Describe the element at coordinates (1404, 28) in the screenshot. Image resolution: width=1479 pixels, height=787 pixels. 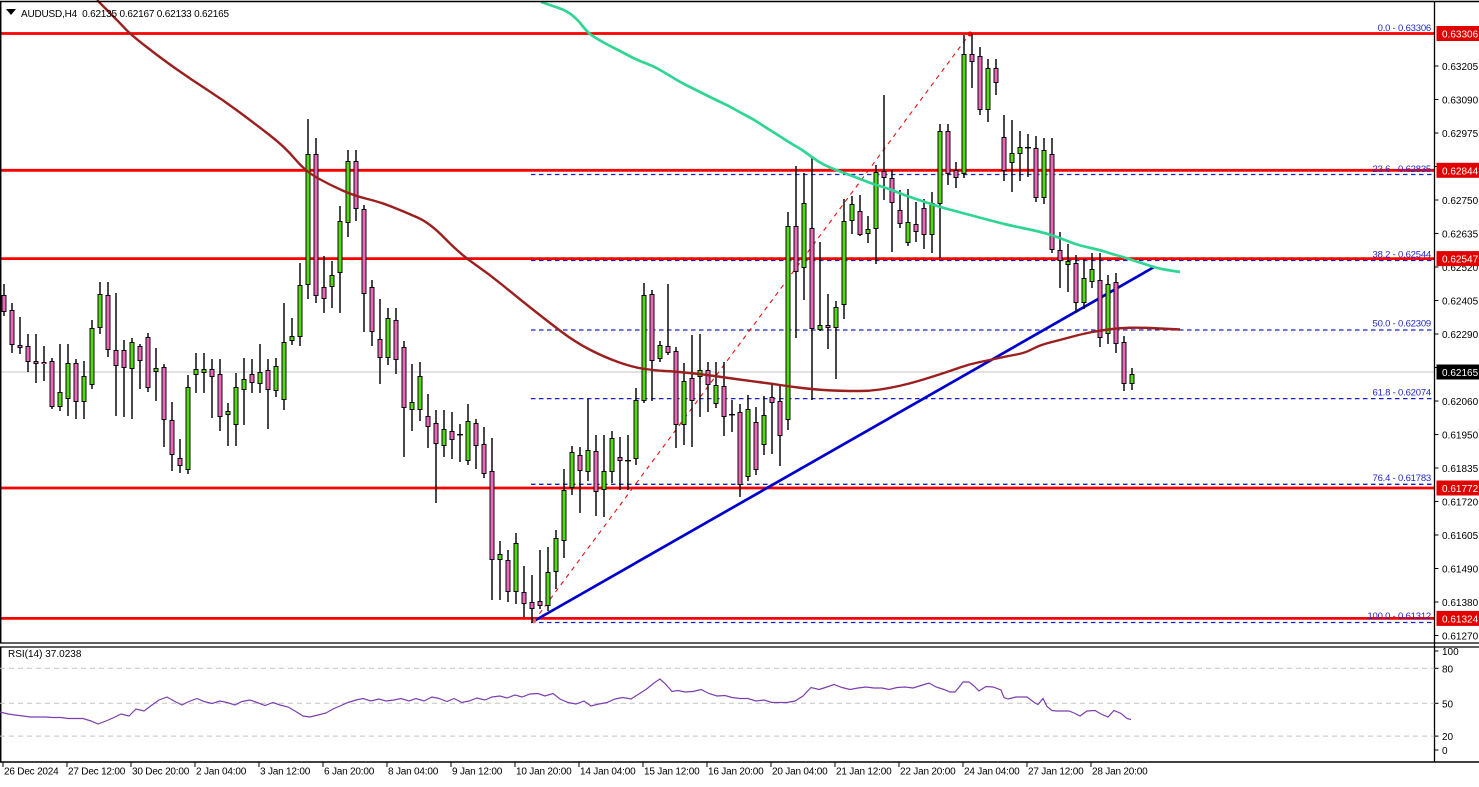
I see `svg-text: 0.0 - 0.63306` at that location.